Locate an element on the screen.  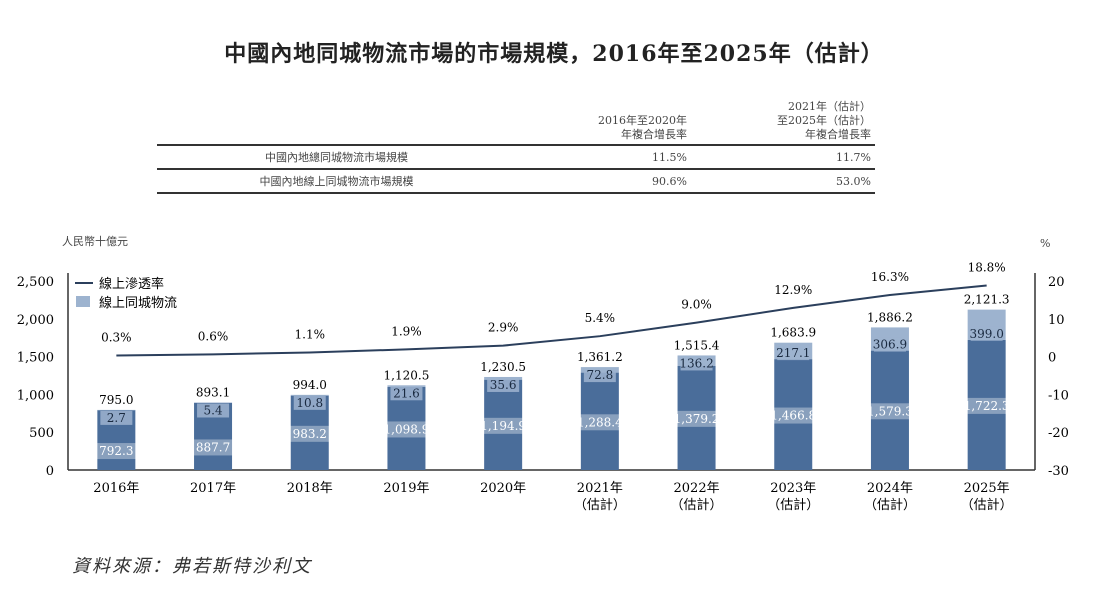
y2-tick-label: -20 is located at coordinates (1058, 433).